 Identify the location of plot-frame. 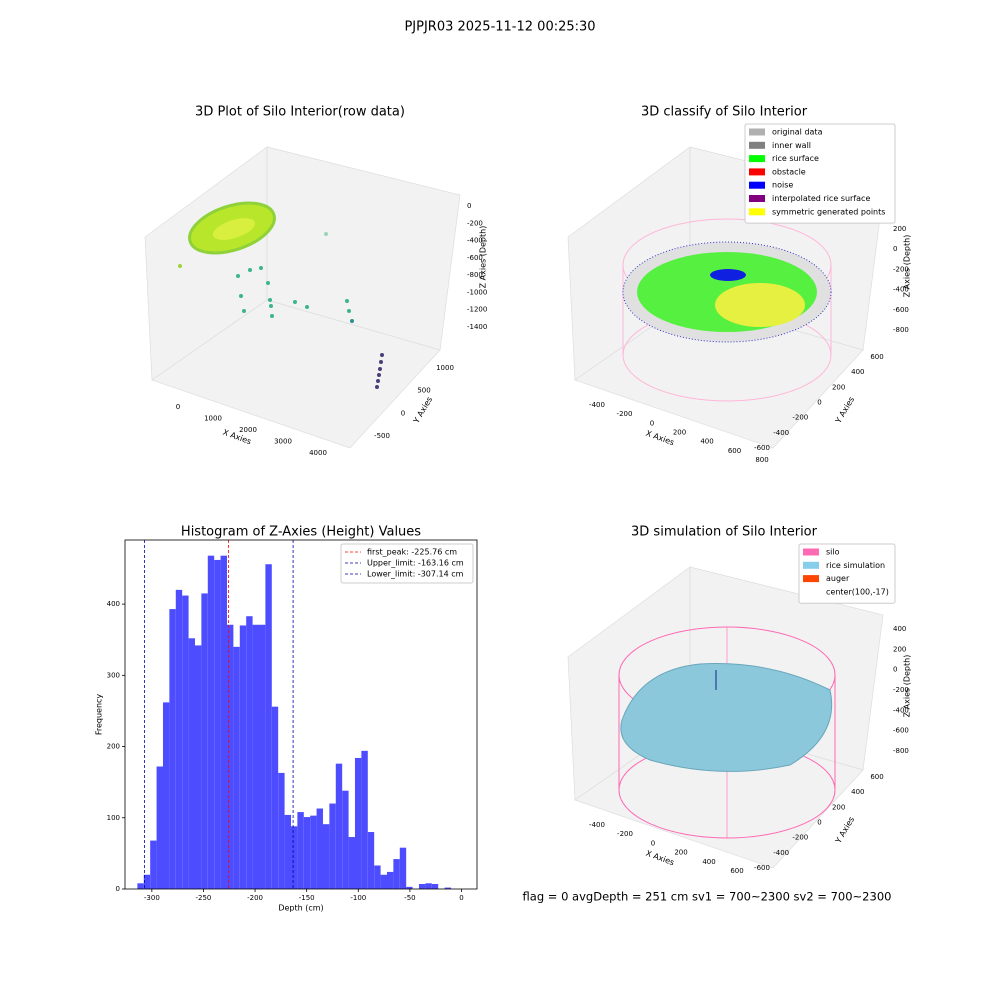
(301, 714).